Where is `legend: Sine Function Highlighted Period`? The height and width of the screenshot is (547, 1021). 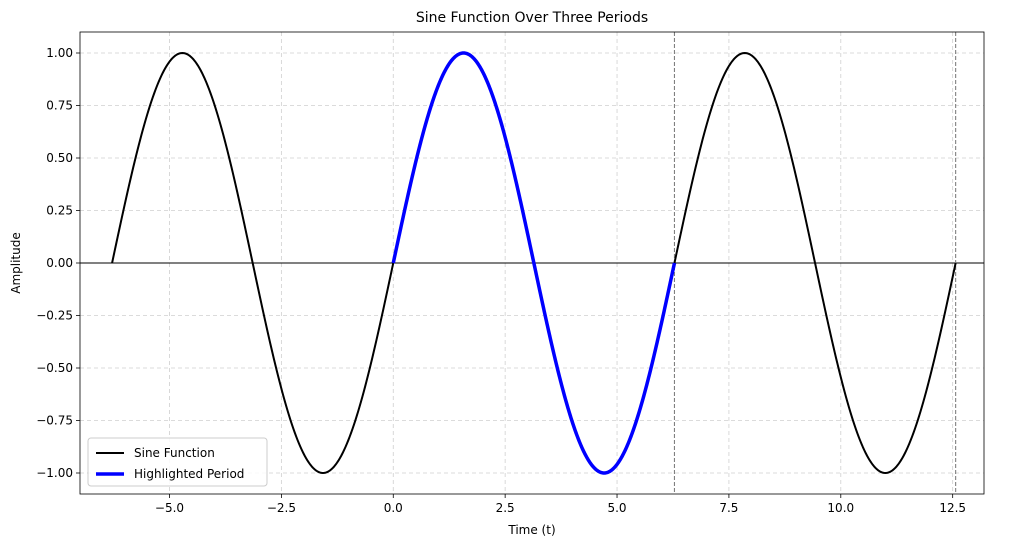 legend: Sine Function Highlighted Period is located at coordinates (177, 462).